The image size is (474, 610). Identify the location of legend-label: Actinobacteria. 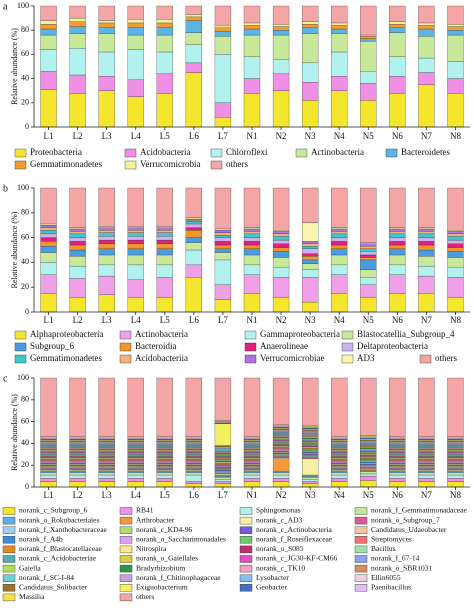
(337, 152).